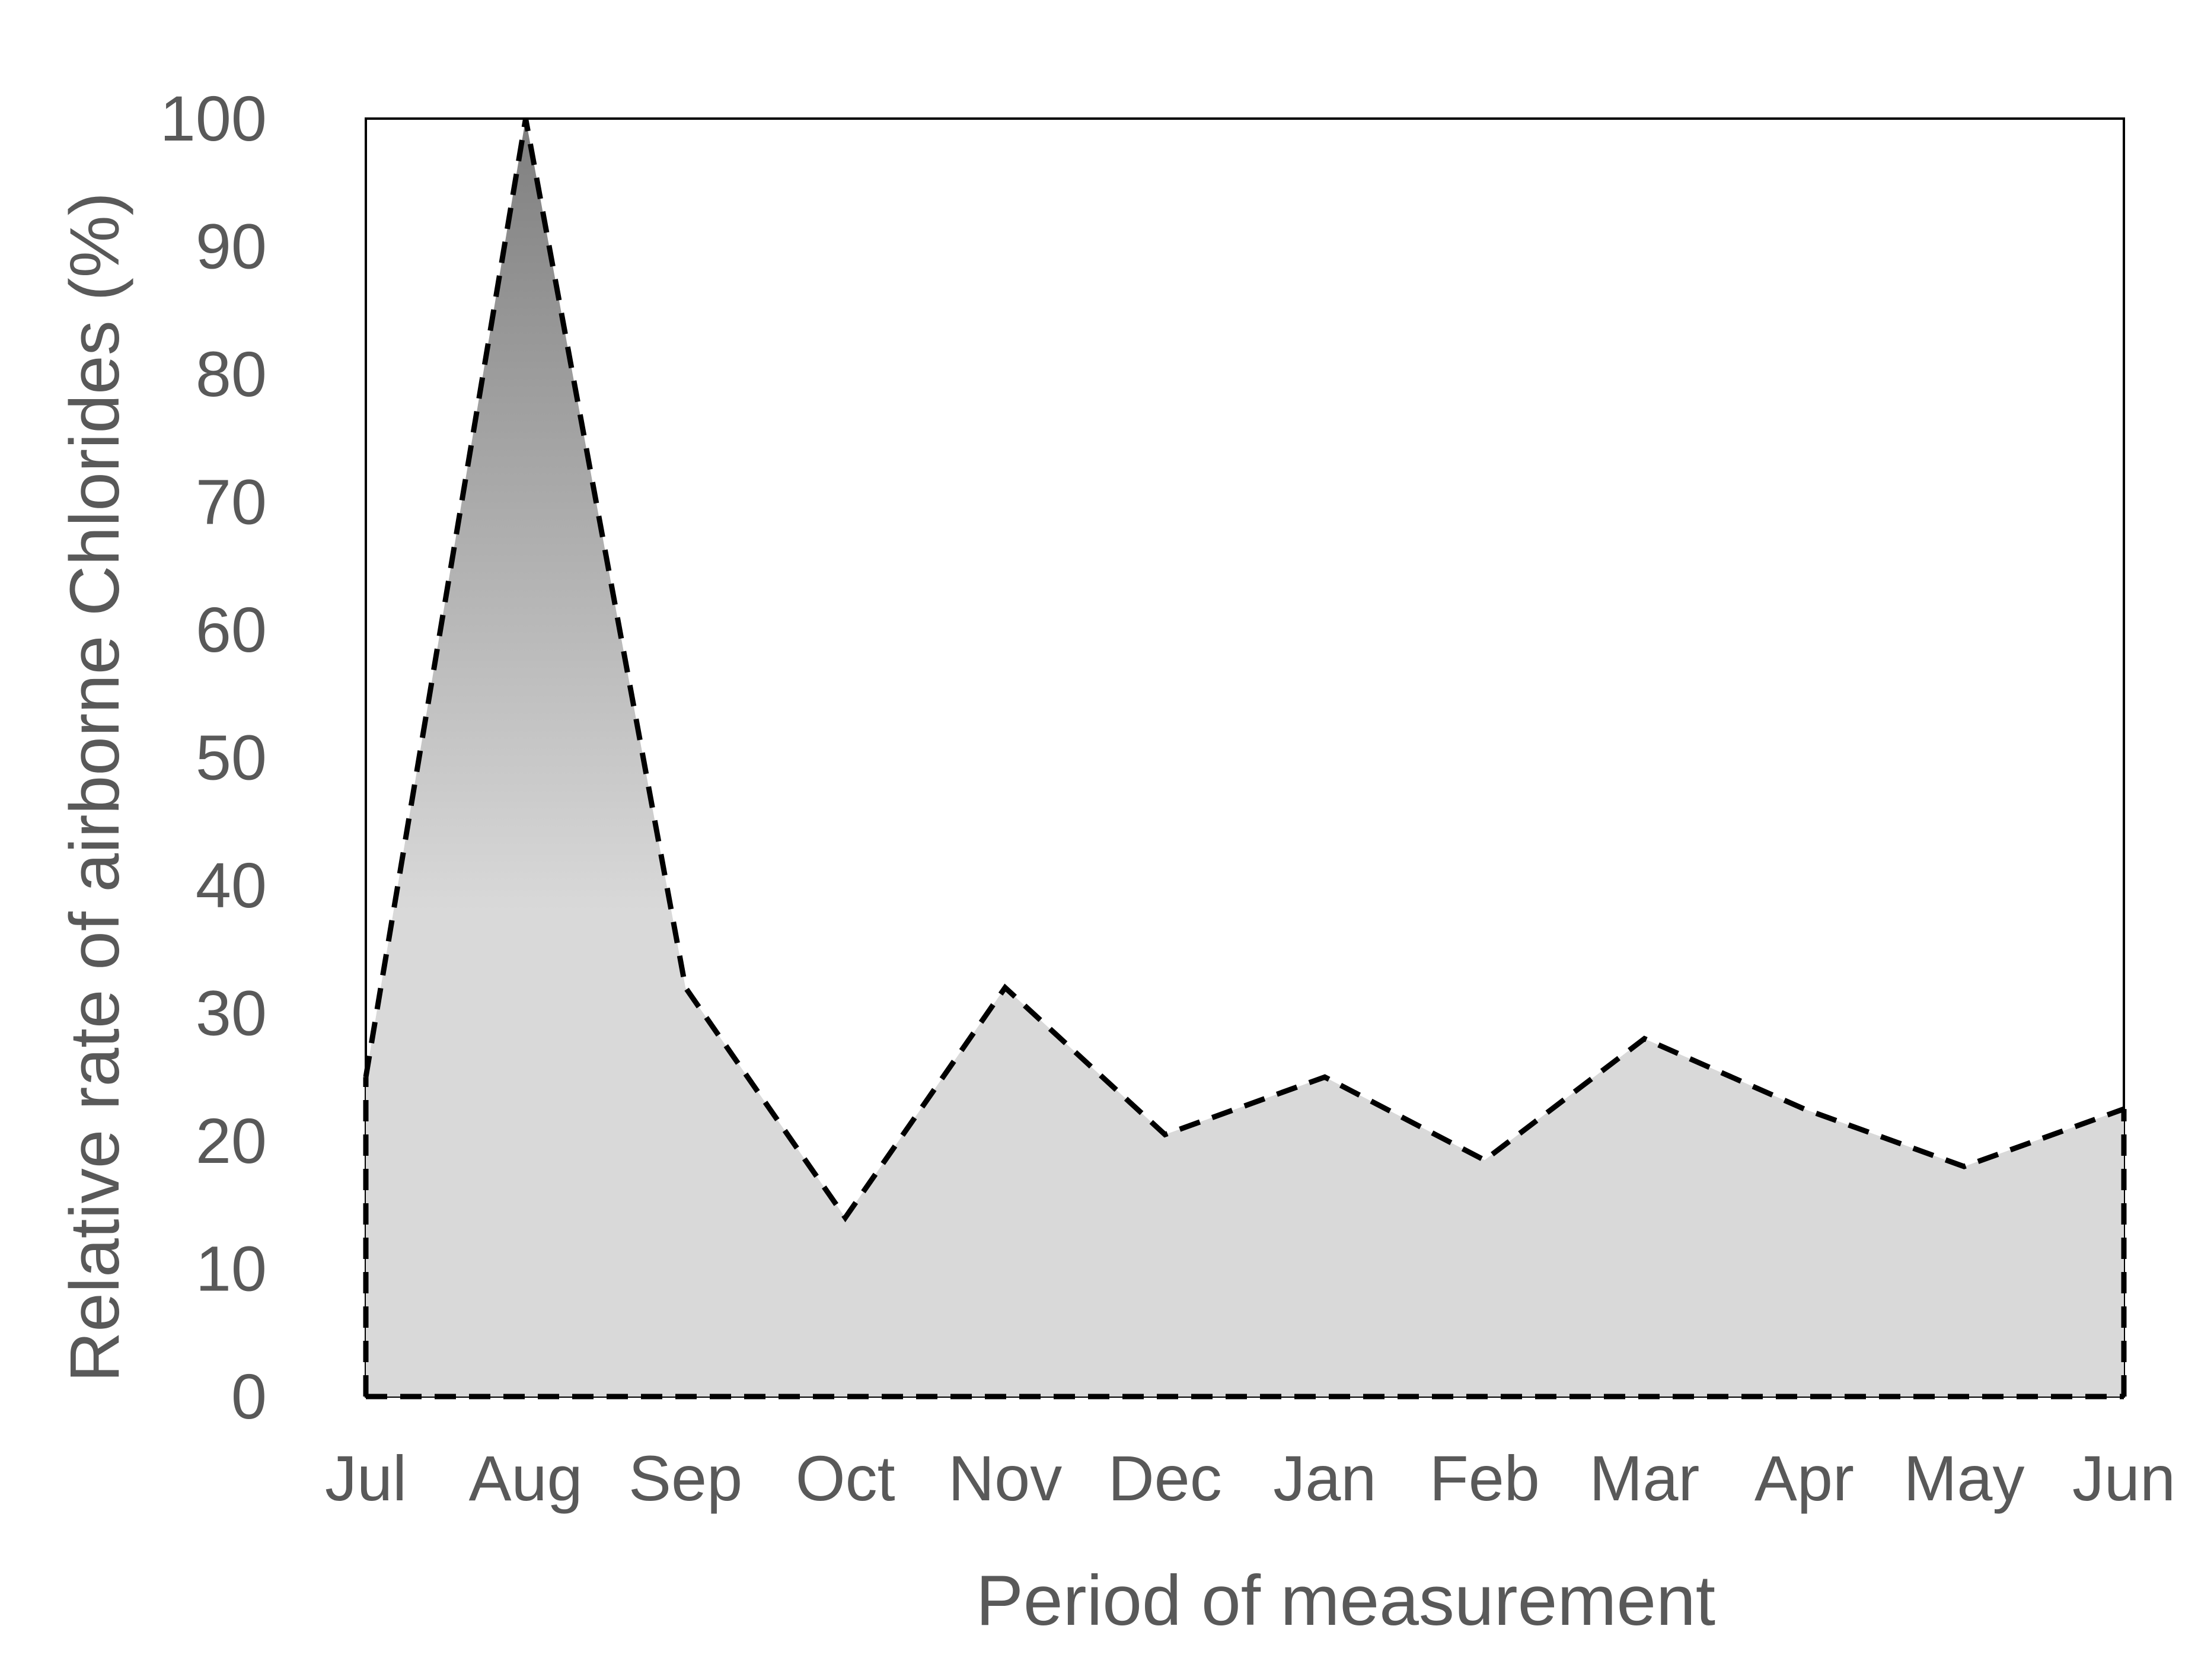 The image size is (2198, 1680). I want to click on x-tick-label: Apr, so click(1804, 1478).